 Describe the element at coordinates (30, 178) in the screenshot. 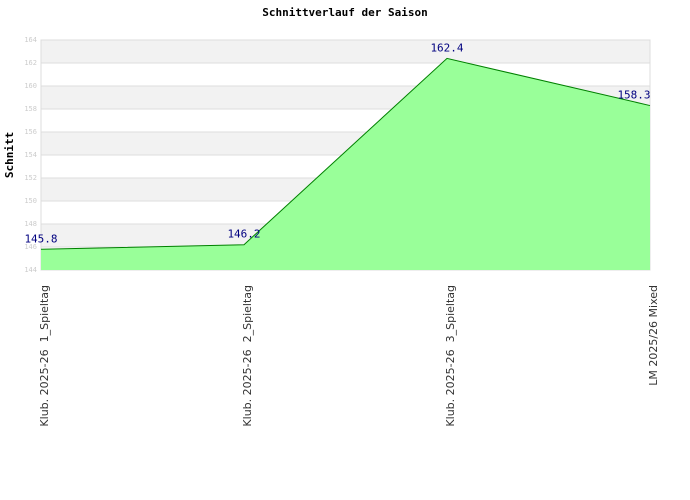

I see `y-tick-label: 152` at that location.